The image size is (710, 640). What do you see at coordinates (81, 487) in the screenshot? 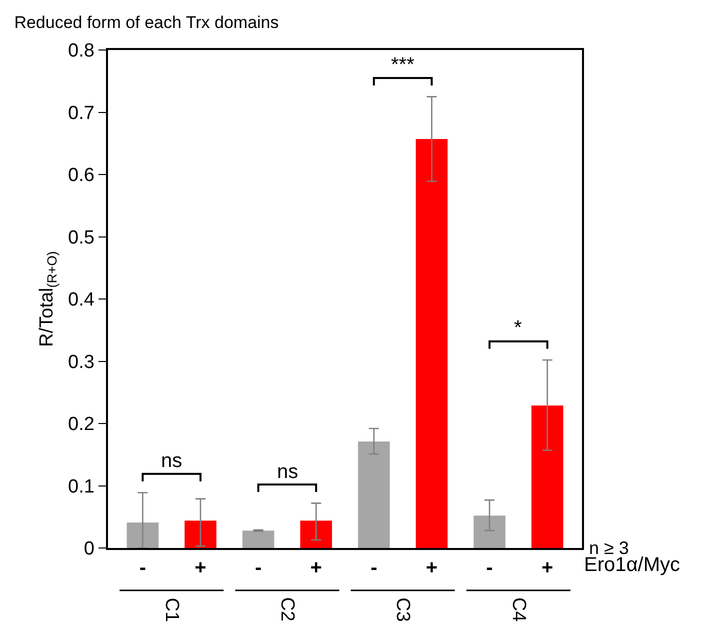
I see `y-tick-label: 0.1` at bounding box center [81, 487].